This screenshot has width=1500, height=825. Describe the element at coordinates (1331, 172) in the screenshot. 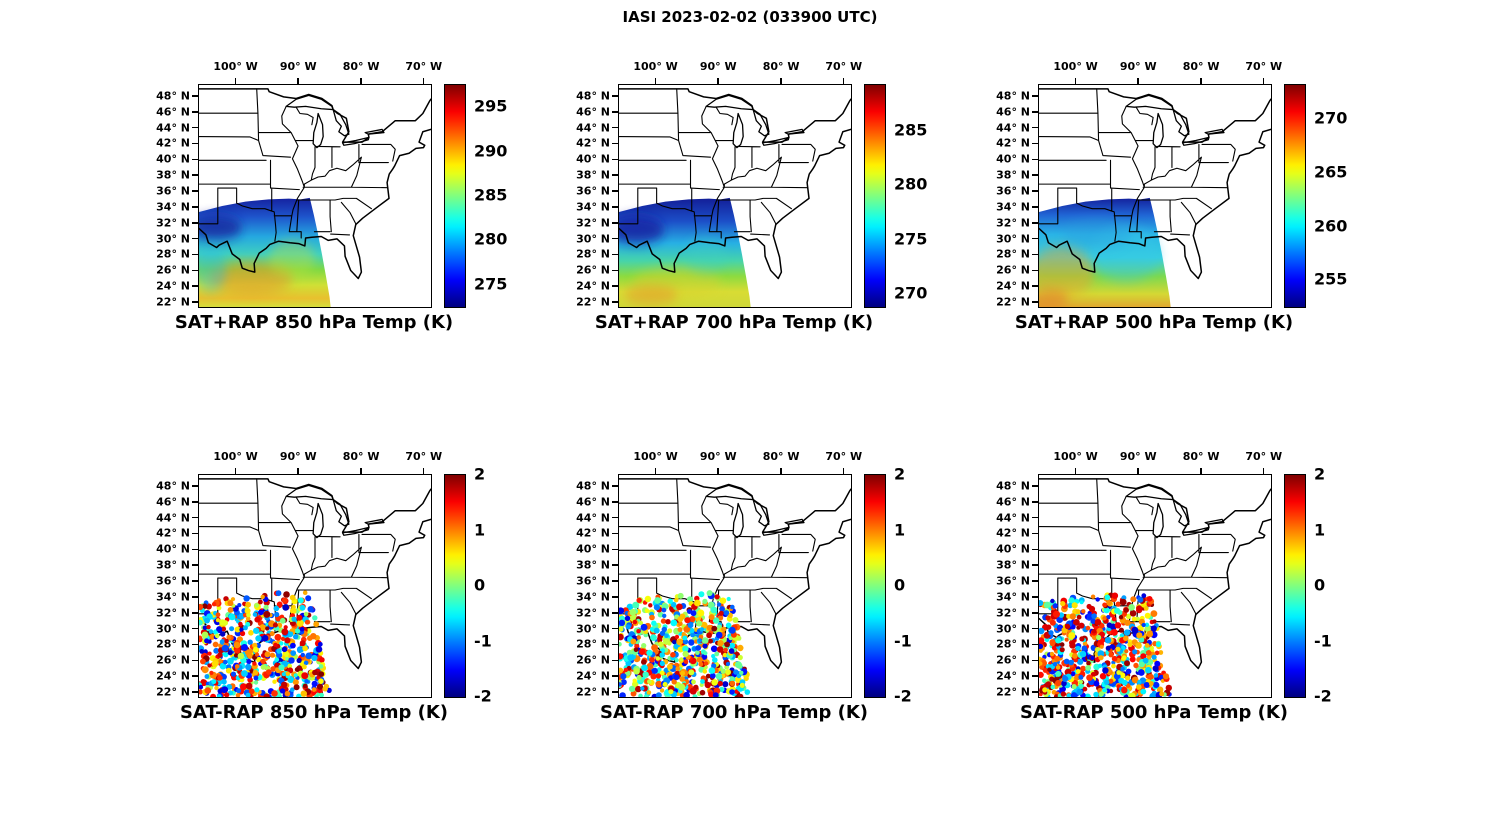

I see `colorbar-tick-label: 265` at that location.